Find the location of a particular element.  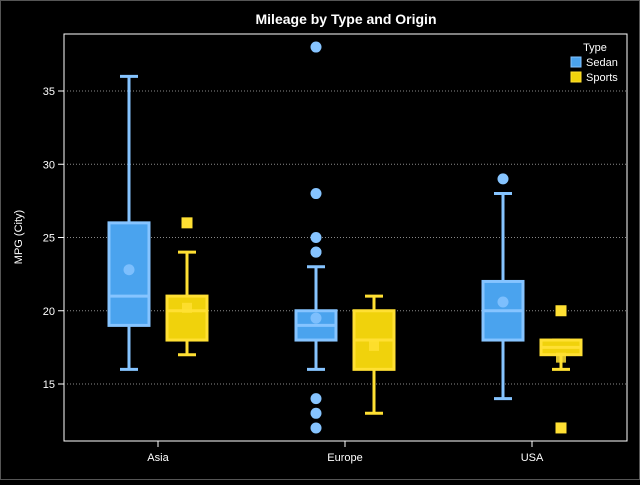

y-tick-label-30: 30 is located at coordinates (49, 165).